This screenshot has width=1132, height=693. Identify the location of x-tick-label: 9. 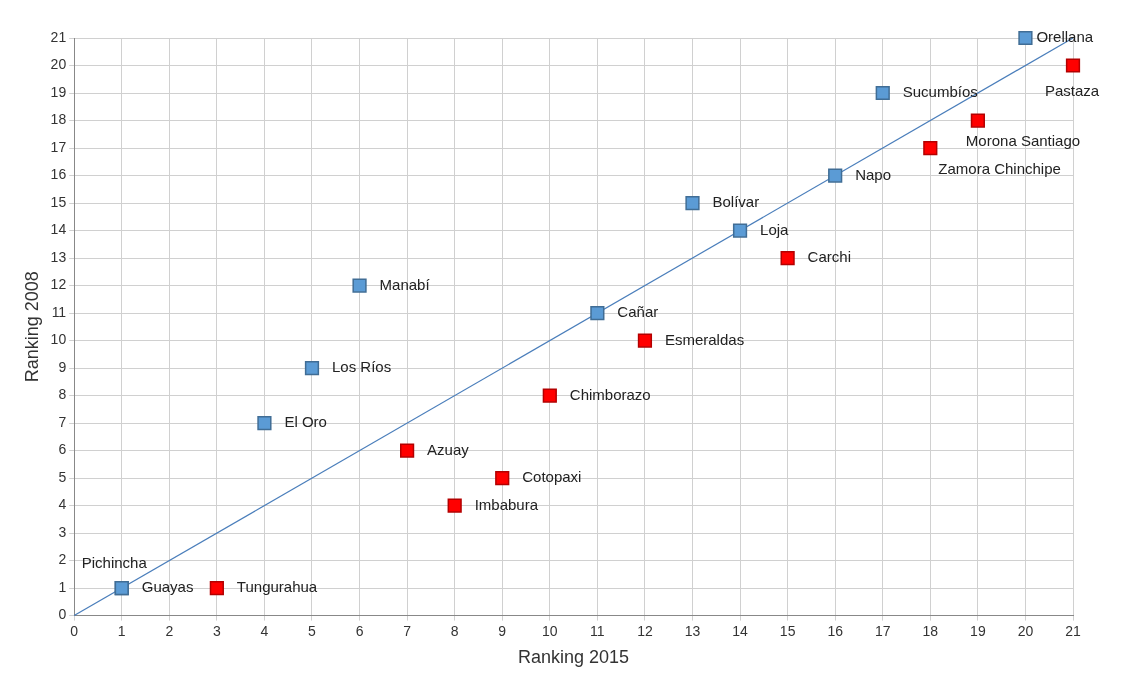
(502, 630).